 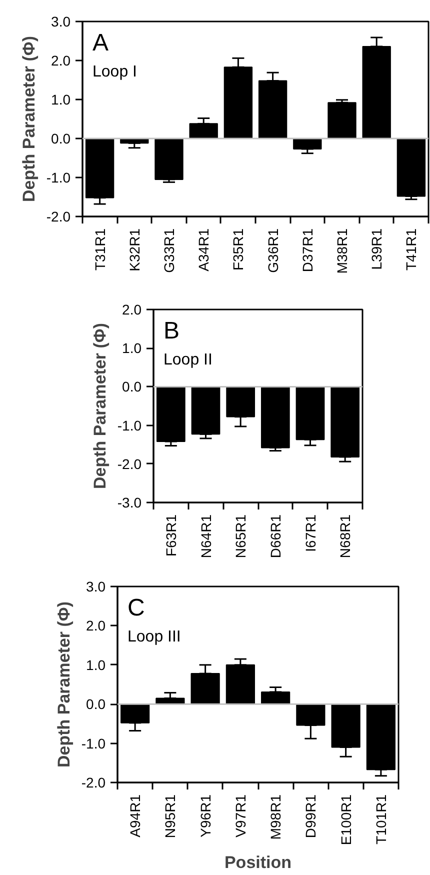 I want to click on x-tick-label: E100R1, so click(x=346, y=820).